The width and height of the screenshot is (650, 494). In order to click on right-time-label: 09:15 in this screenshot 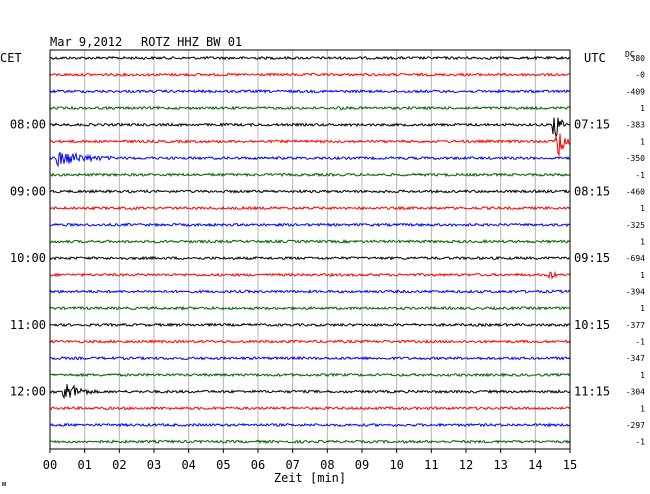, I will do `click(592, 258)`.